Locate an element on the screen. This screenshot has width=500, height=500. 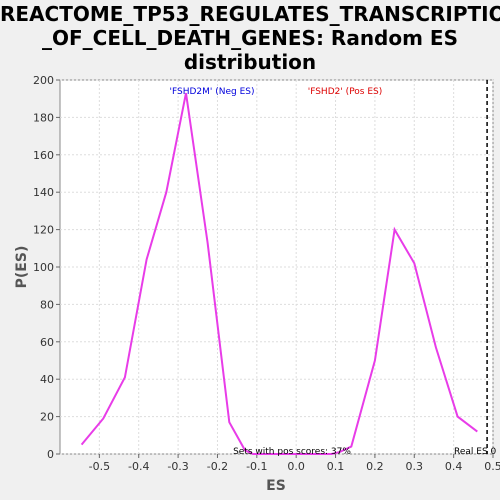
y-axis-ticks: 0 20 40 60 80 100 120 140 160 180 200 is located at coordinates (46, 267).